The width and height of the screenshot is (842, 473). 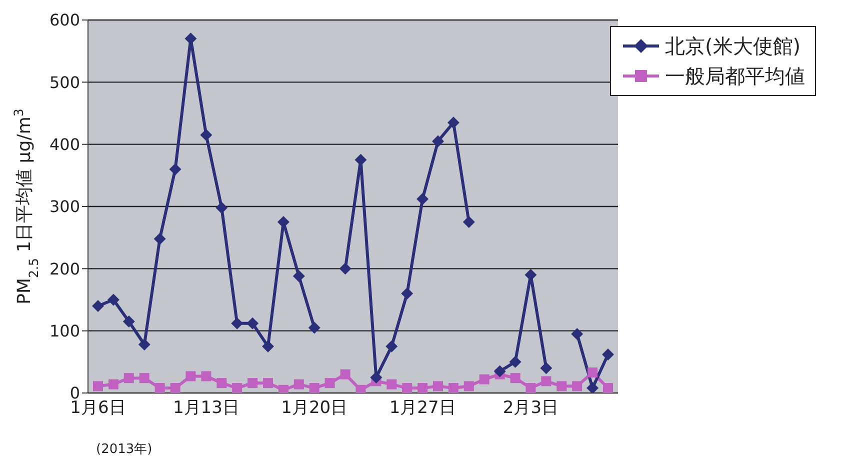 I want to click on y-tick-label: 300, so click(x=64, y=206).